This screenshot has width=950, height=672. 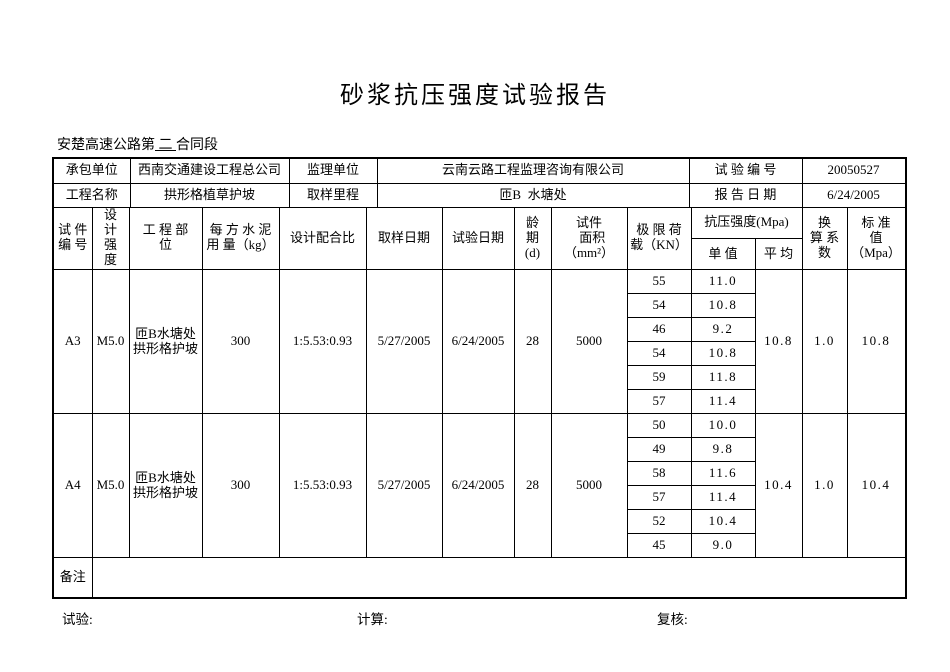 I want to click on contract-section-line: 安楚高速公路第 二 合同段, so click(x=503, y=144).